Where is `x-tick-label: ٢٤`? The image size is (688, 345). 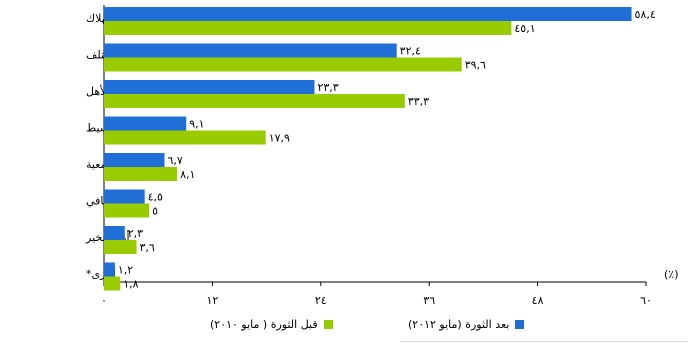
x-tick-label: ٢٤ is located at coordinates (321, 300).